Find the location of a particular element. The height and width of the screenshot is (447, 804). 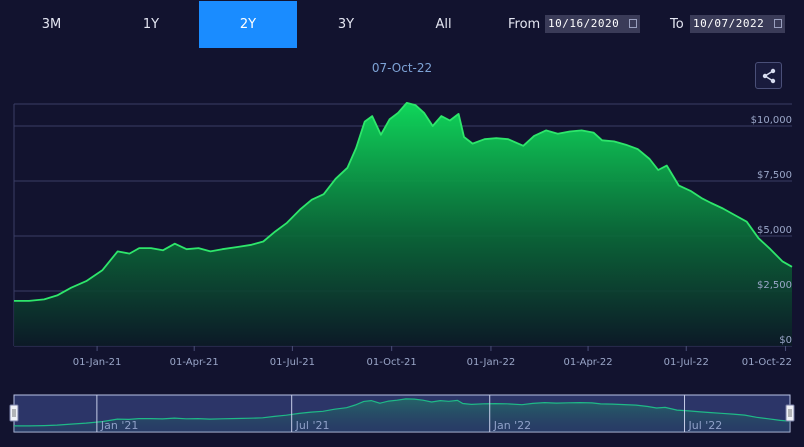

x-tick-label: 01-Jul-22 is located at coordinates (686, 362).